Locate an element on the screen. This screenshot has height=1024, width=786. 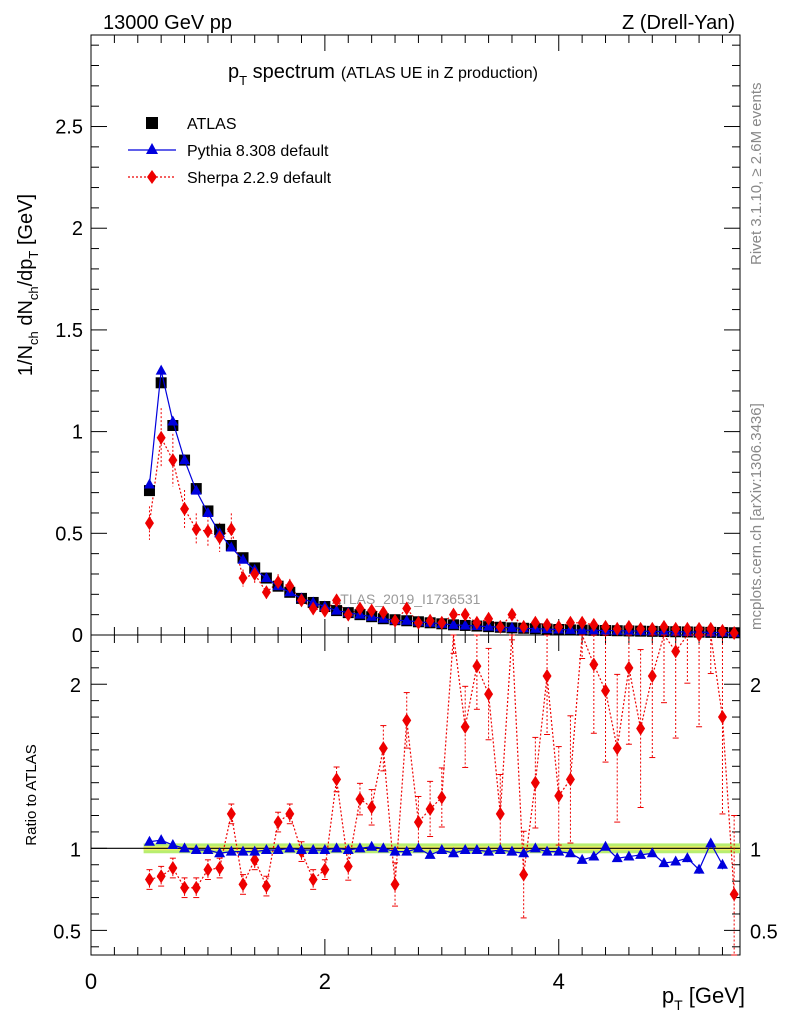
main-ytick-label: 2.5 is located at coordinates (69, 128).